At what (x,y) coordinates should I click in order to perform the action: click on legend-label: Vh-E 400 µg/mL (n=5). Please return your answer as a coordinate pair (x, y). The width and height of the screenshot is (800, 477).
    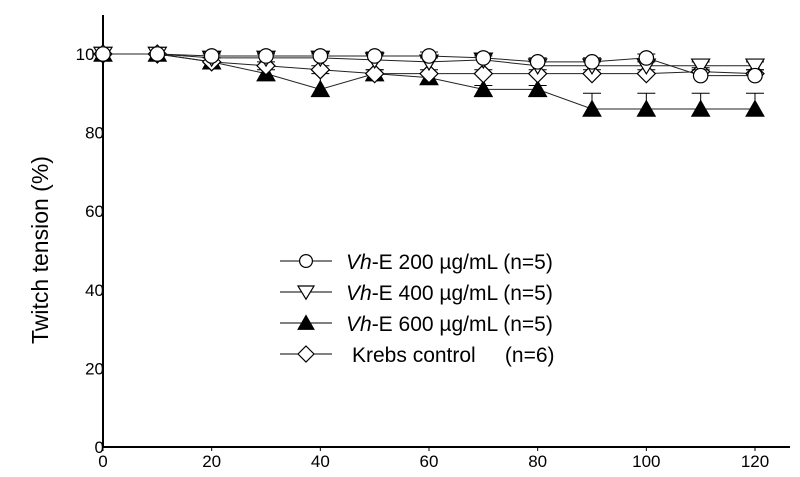
    Looking at the image, I should click on (449, 293).